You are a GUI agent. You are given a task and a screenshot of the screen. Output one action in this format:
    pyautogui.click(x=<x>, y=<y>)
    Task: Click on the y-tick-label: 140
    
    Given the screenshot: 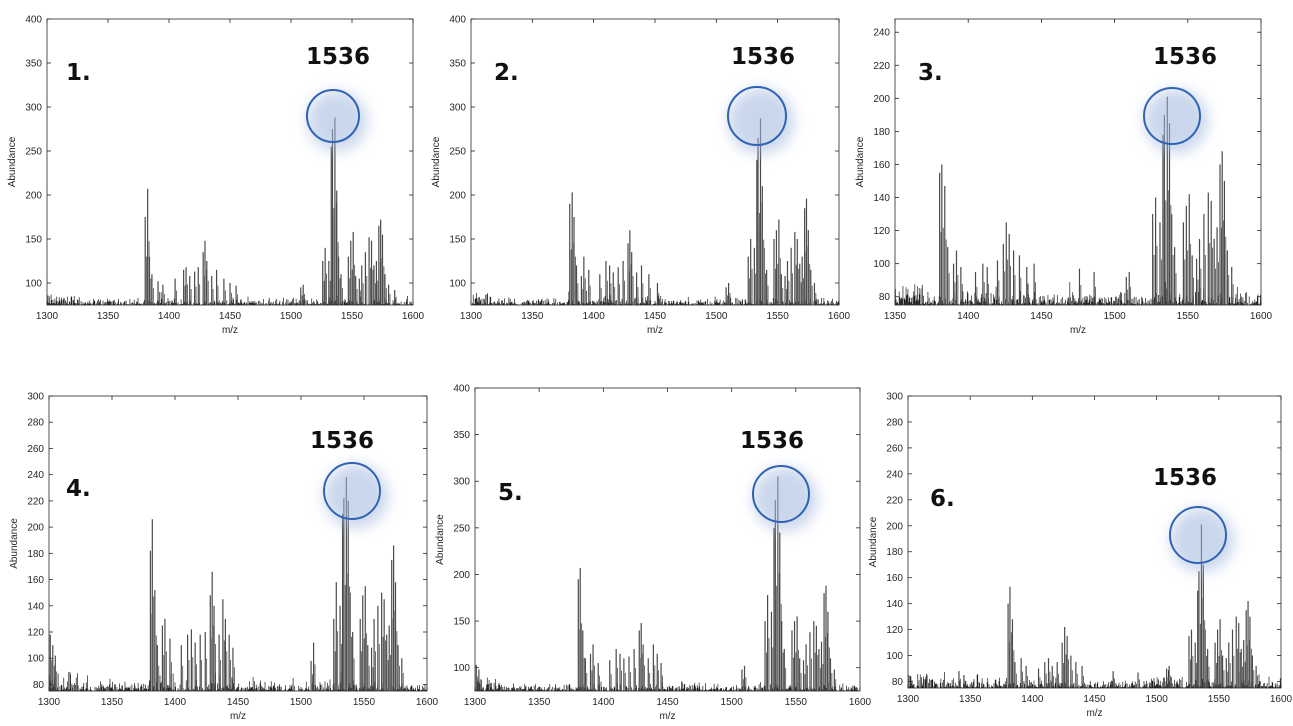 What is the action you would take?
    pyautogui.click(x=881, y=198)
    